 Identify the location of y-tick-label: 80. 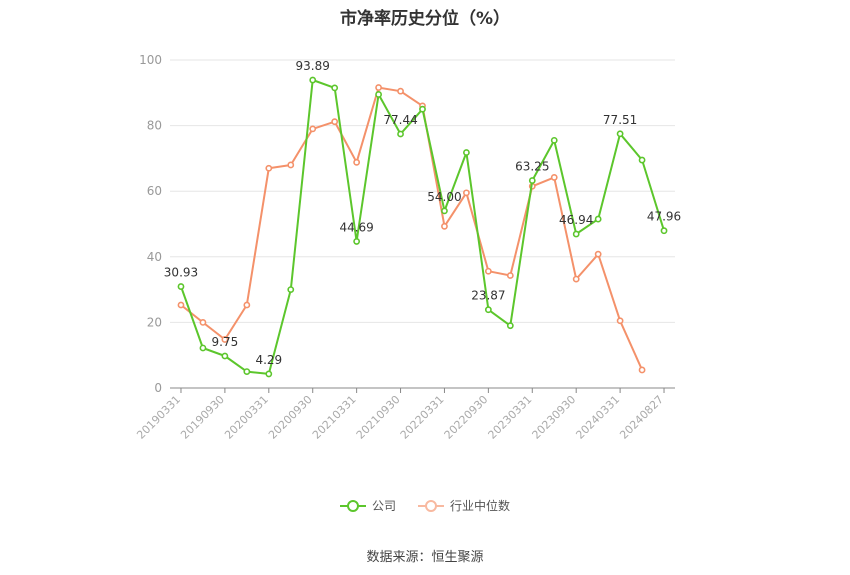
(154, 126).